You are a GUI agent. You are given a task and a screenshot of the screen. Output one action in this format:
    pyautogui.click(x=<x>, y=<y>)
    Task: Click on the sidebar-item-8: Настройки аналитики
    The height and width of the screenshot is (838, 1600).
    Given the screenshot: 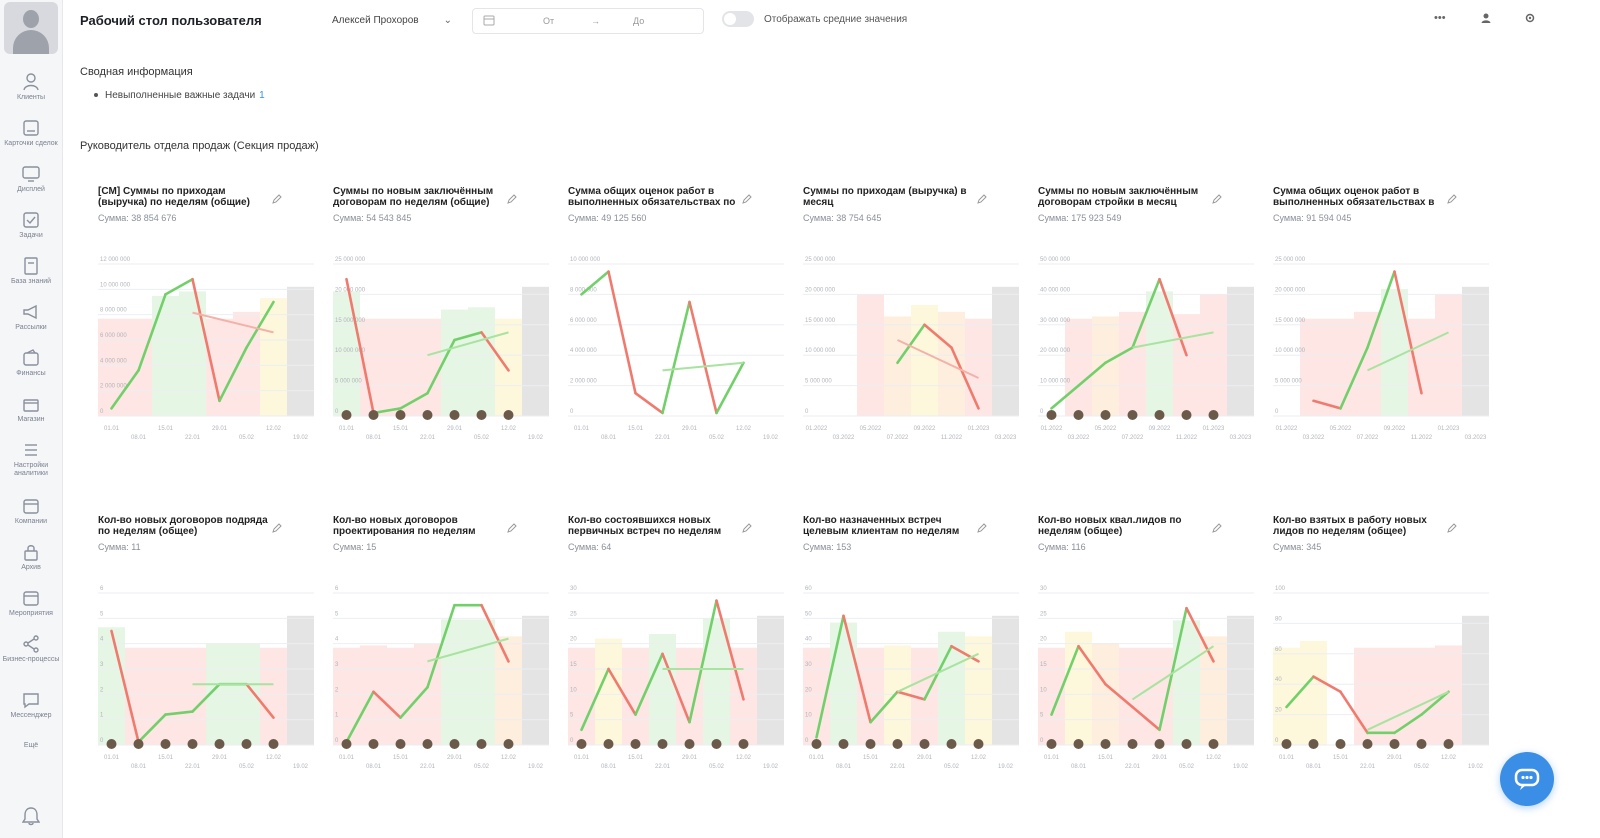 What is the action you would take?
    pyautogui.click(x=31, y=459)
    